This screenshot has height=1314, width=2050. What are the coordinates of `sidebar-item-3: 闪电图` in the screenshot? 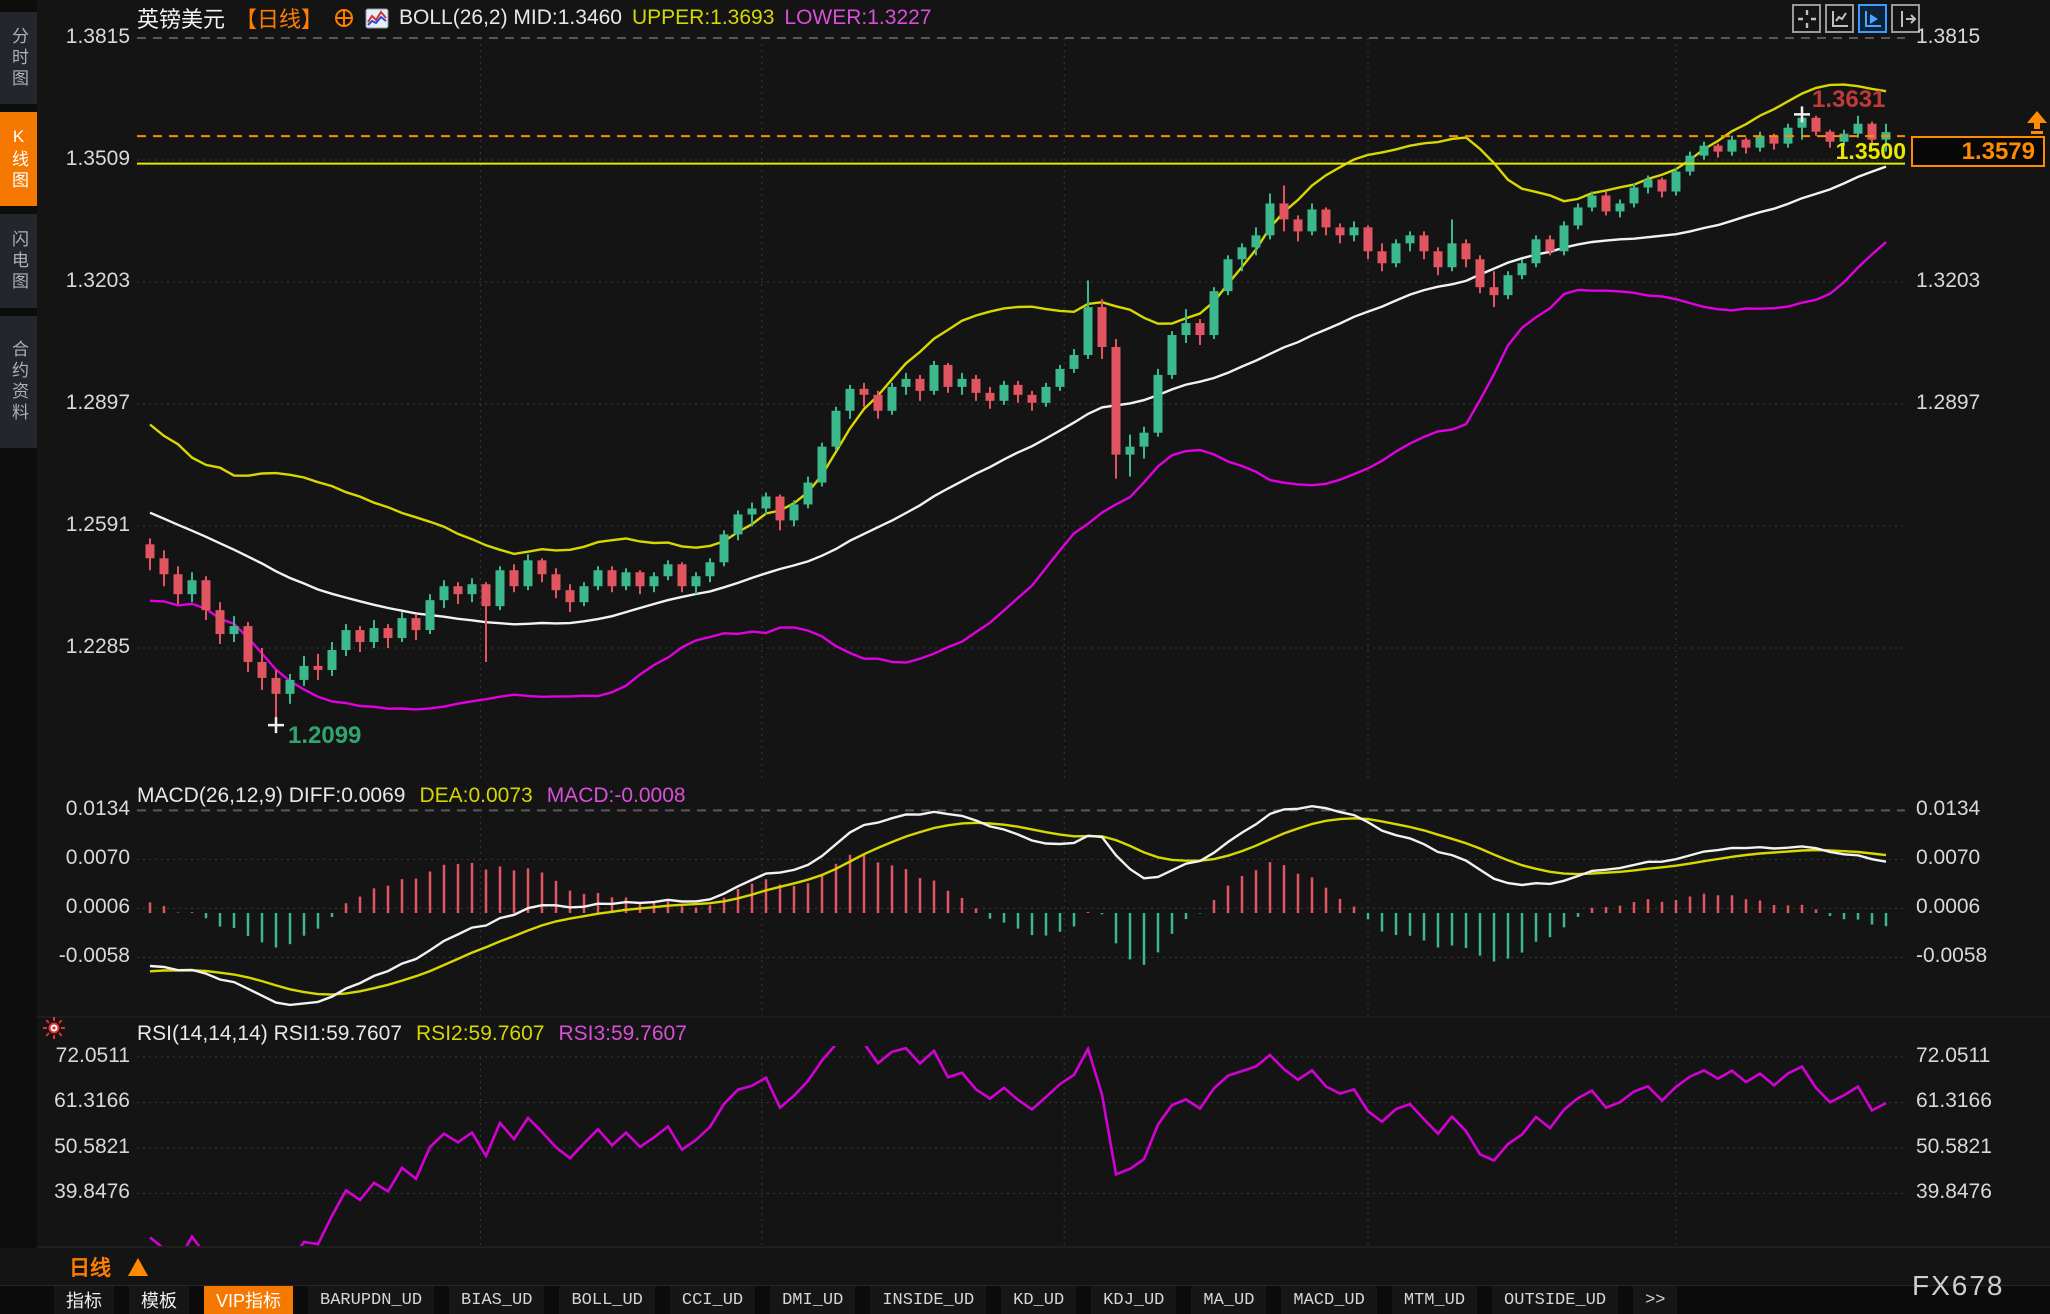 It's located at (18, 261).